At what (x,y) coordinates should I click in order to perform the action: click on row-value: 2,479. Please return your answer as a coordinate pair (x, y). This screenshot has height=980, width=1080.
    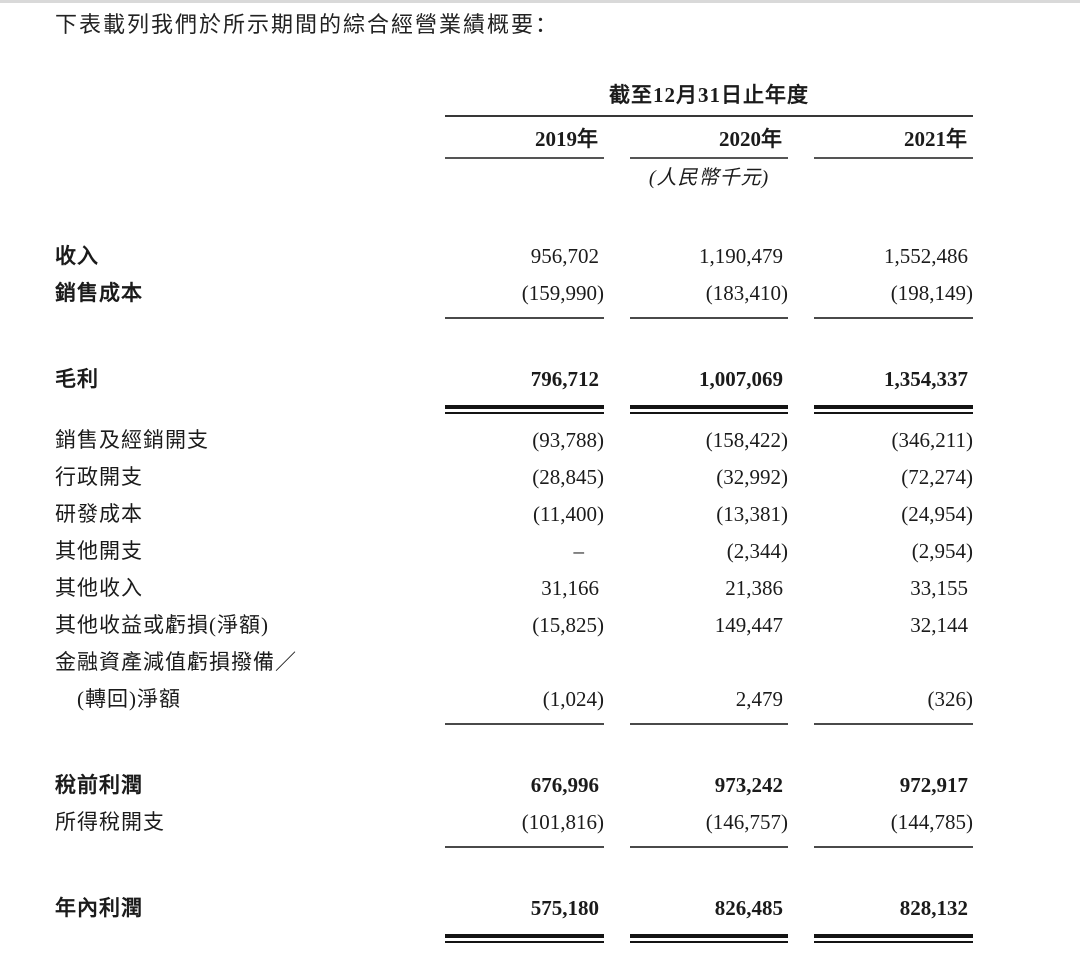
    Looking at the image, I should click on (759, 699).